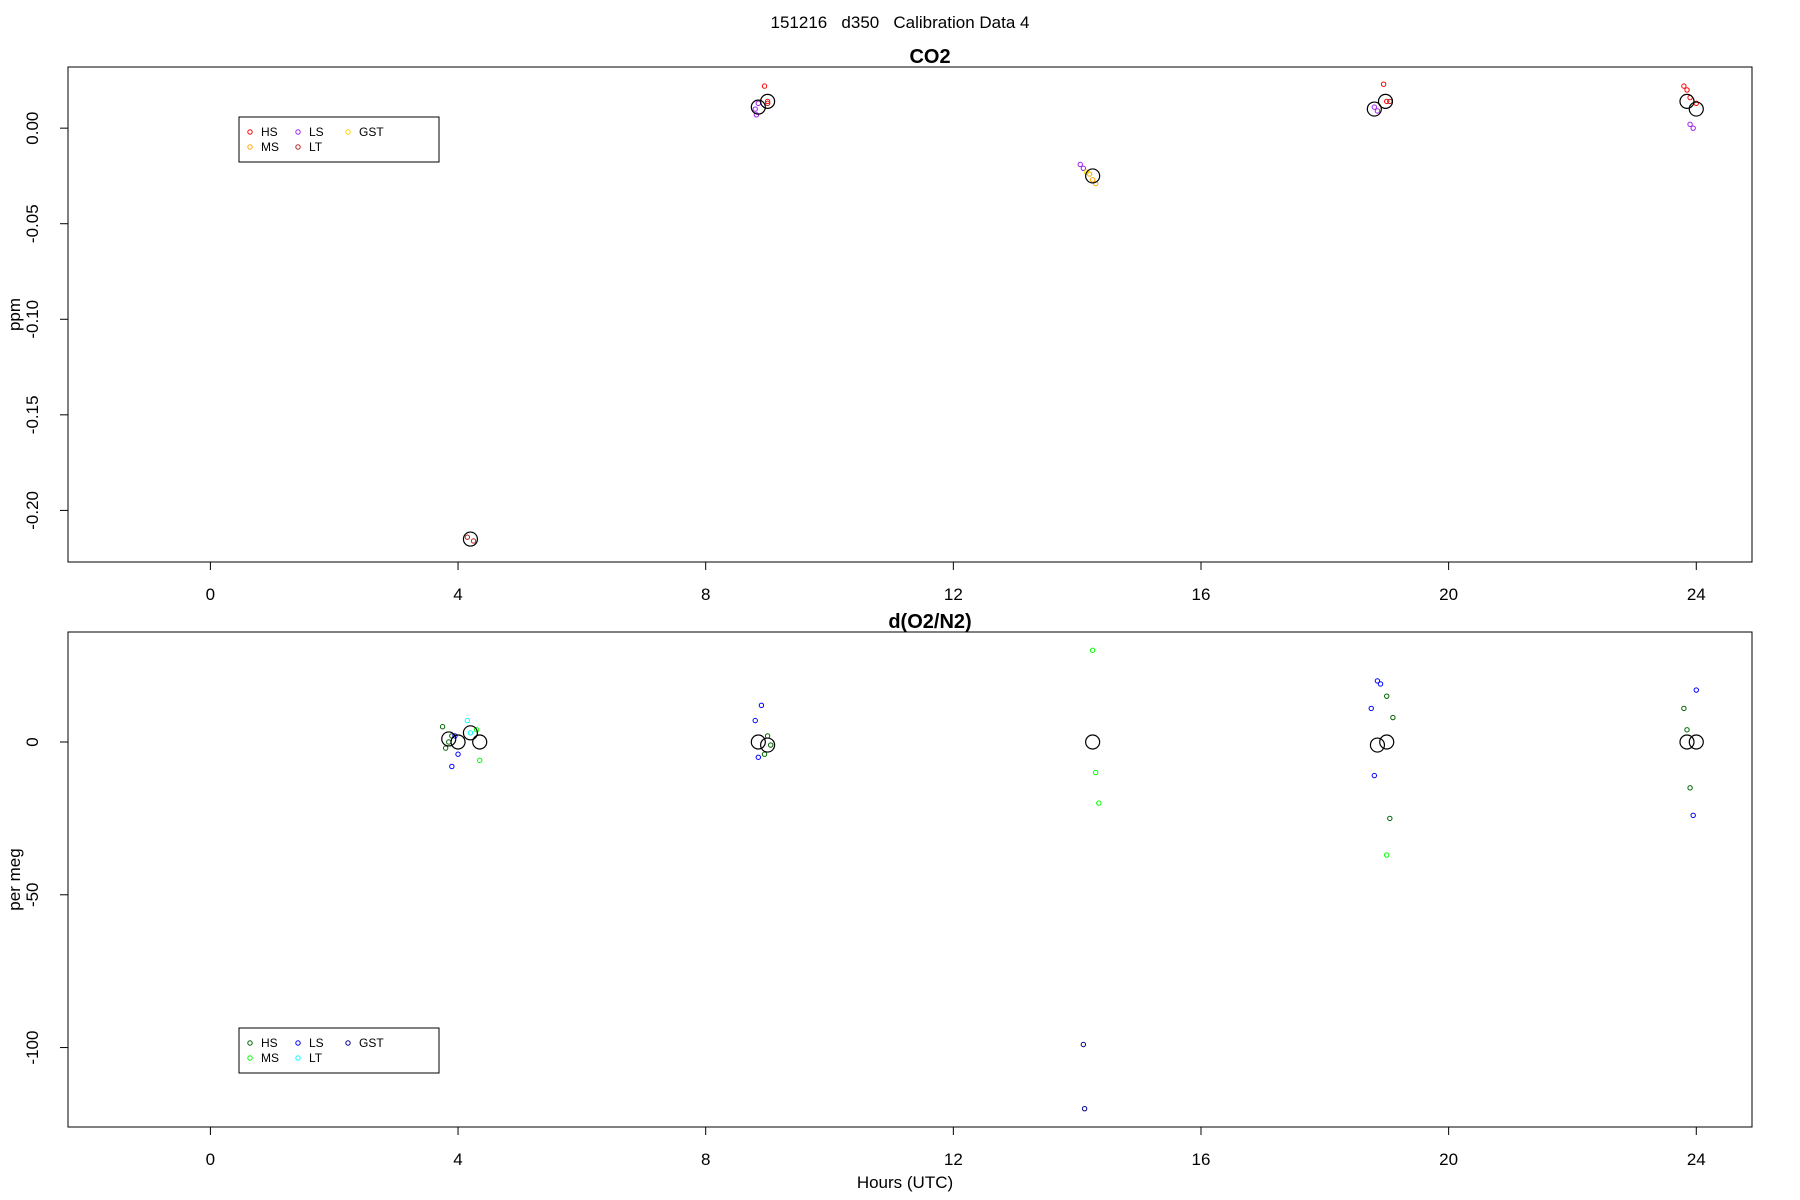 The width and height of the screenshot is (1800, 1200). Describe the element at coordinates (316, 132) in the screenshot. I see `legend-label: LS` at that location.